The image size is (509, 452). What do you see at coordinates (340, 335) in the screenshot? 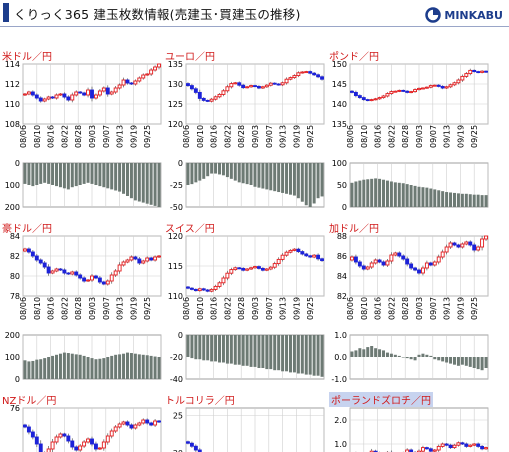
I see `y-tick-label: 1.0` at bounding box center [340, 335].